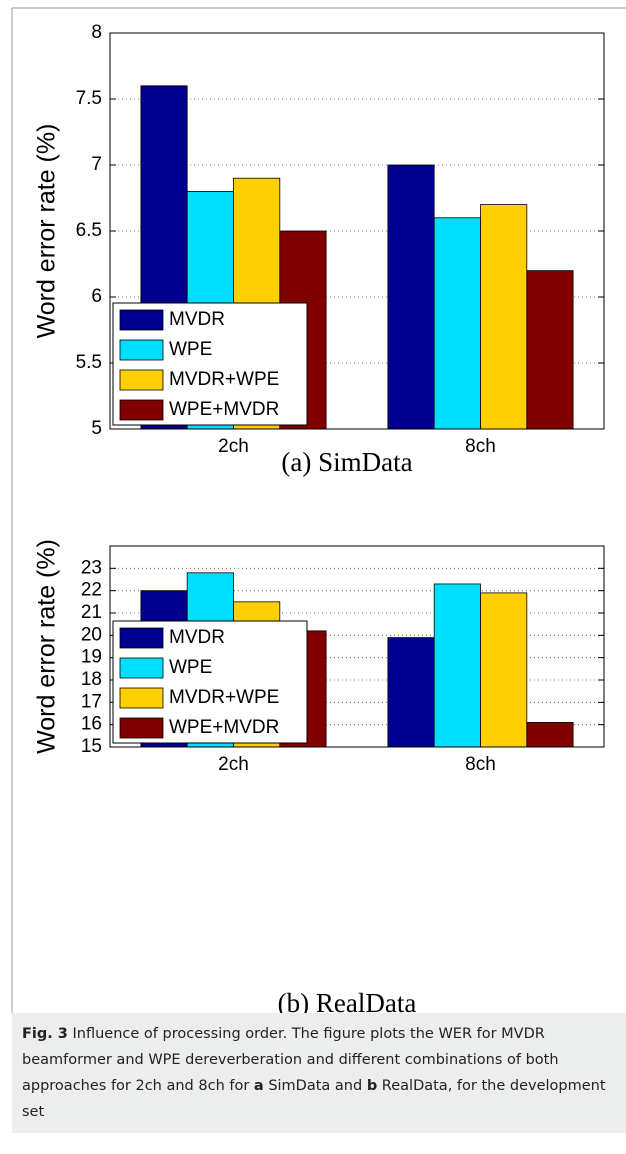 This screenshot has width=626, height=1154. Describe the element at coordinates (91, 679) in the screenshot. I see `y-tick-label: 18` at that location.